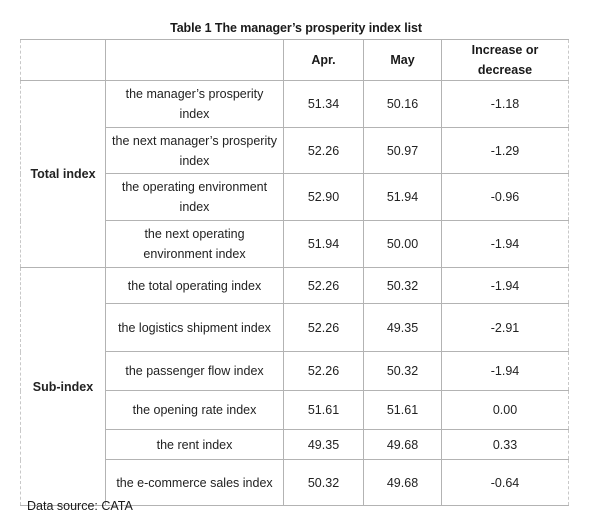  What do you see at coordinates (194, 60) in the screenshot?
I see `header-index` at bounding box center [194, 60].